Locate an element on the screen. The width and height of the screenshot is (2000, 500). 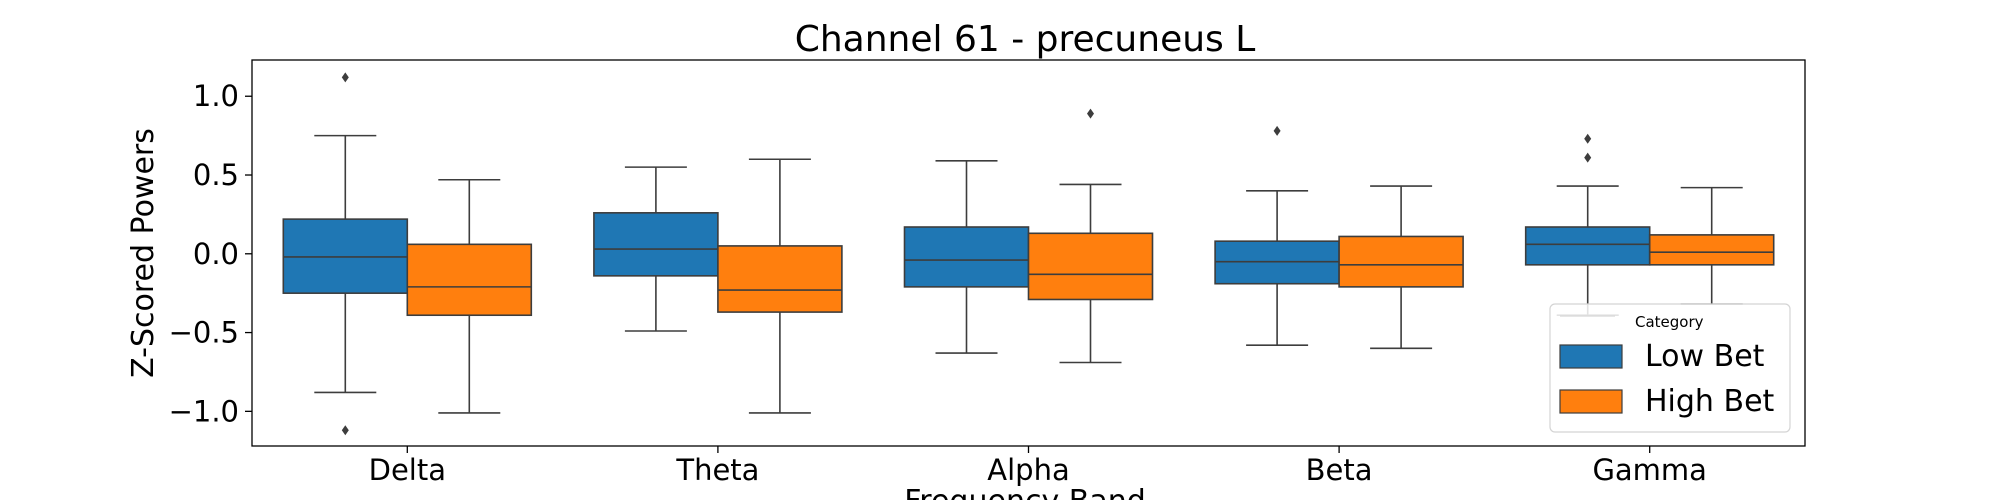
legend-label: Low Bet is located at coordinates (1705, 356).